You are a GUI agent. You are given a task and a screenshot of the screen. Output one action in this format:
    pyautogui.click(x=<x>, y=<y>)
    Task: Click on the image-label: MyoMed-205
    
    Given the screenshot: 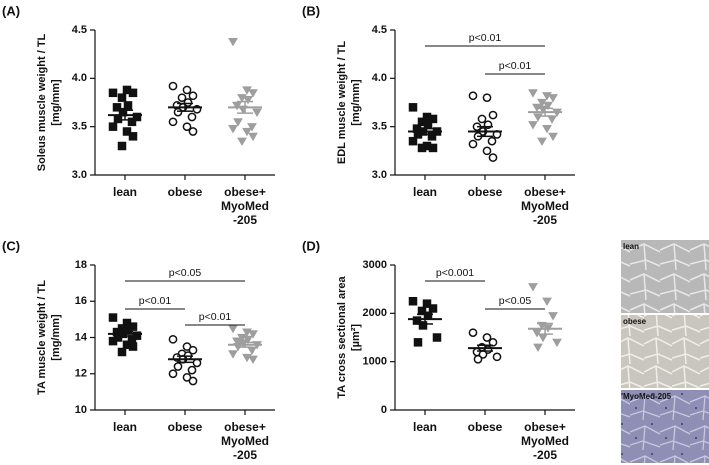 What is the action you would take?
    pyautogui.click(x=647, y=396)
    